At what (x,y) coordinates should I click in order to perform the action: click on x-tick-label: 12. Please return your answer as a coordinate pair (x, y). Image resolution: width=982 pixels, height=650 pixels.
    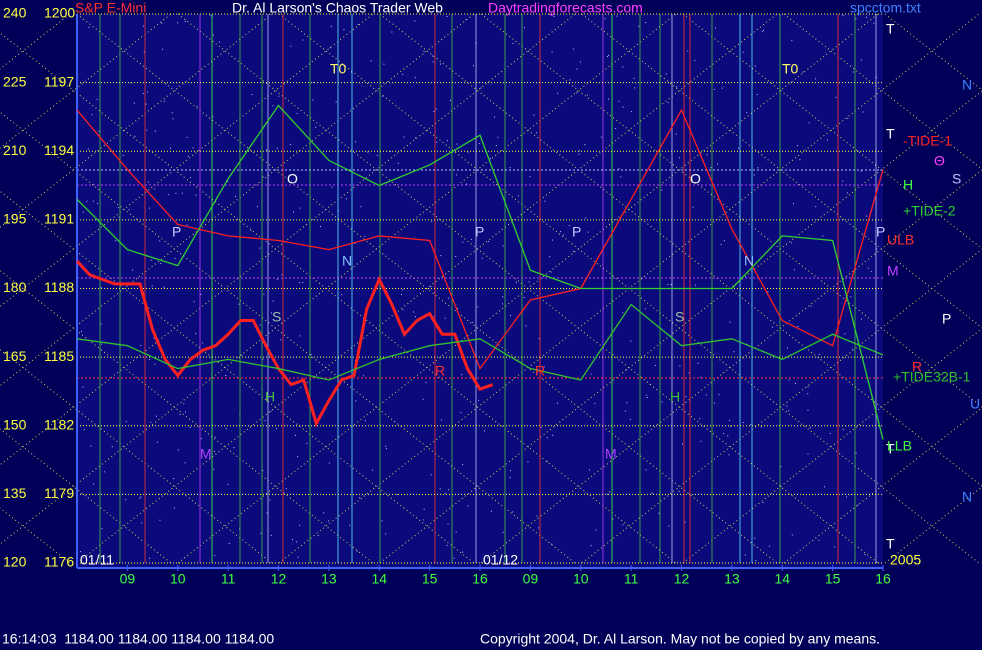
    Looking at the image, I should click on (682, 579).